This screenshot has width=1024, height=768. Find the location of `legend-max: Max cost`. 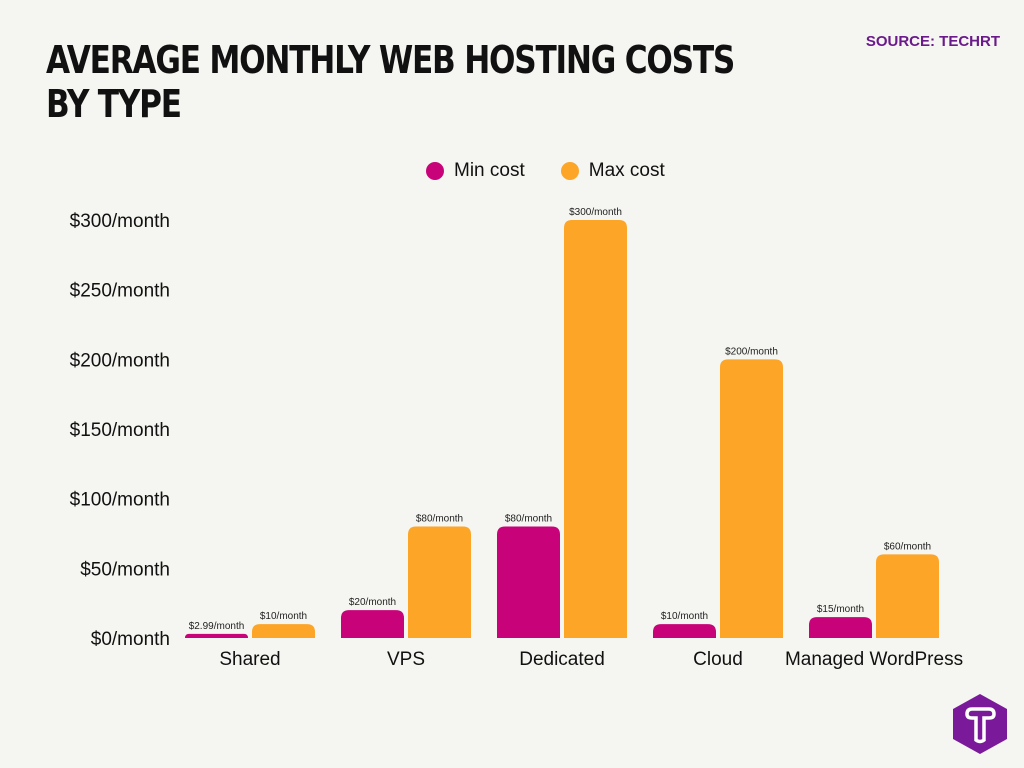

legend-max: Max cost is located at coordinates (612, 171).